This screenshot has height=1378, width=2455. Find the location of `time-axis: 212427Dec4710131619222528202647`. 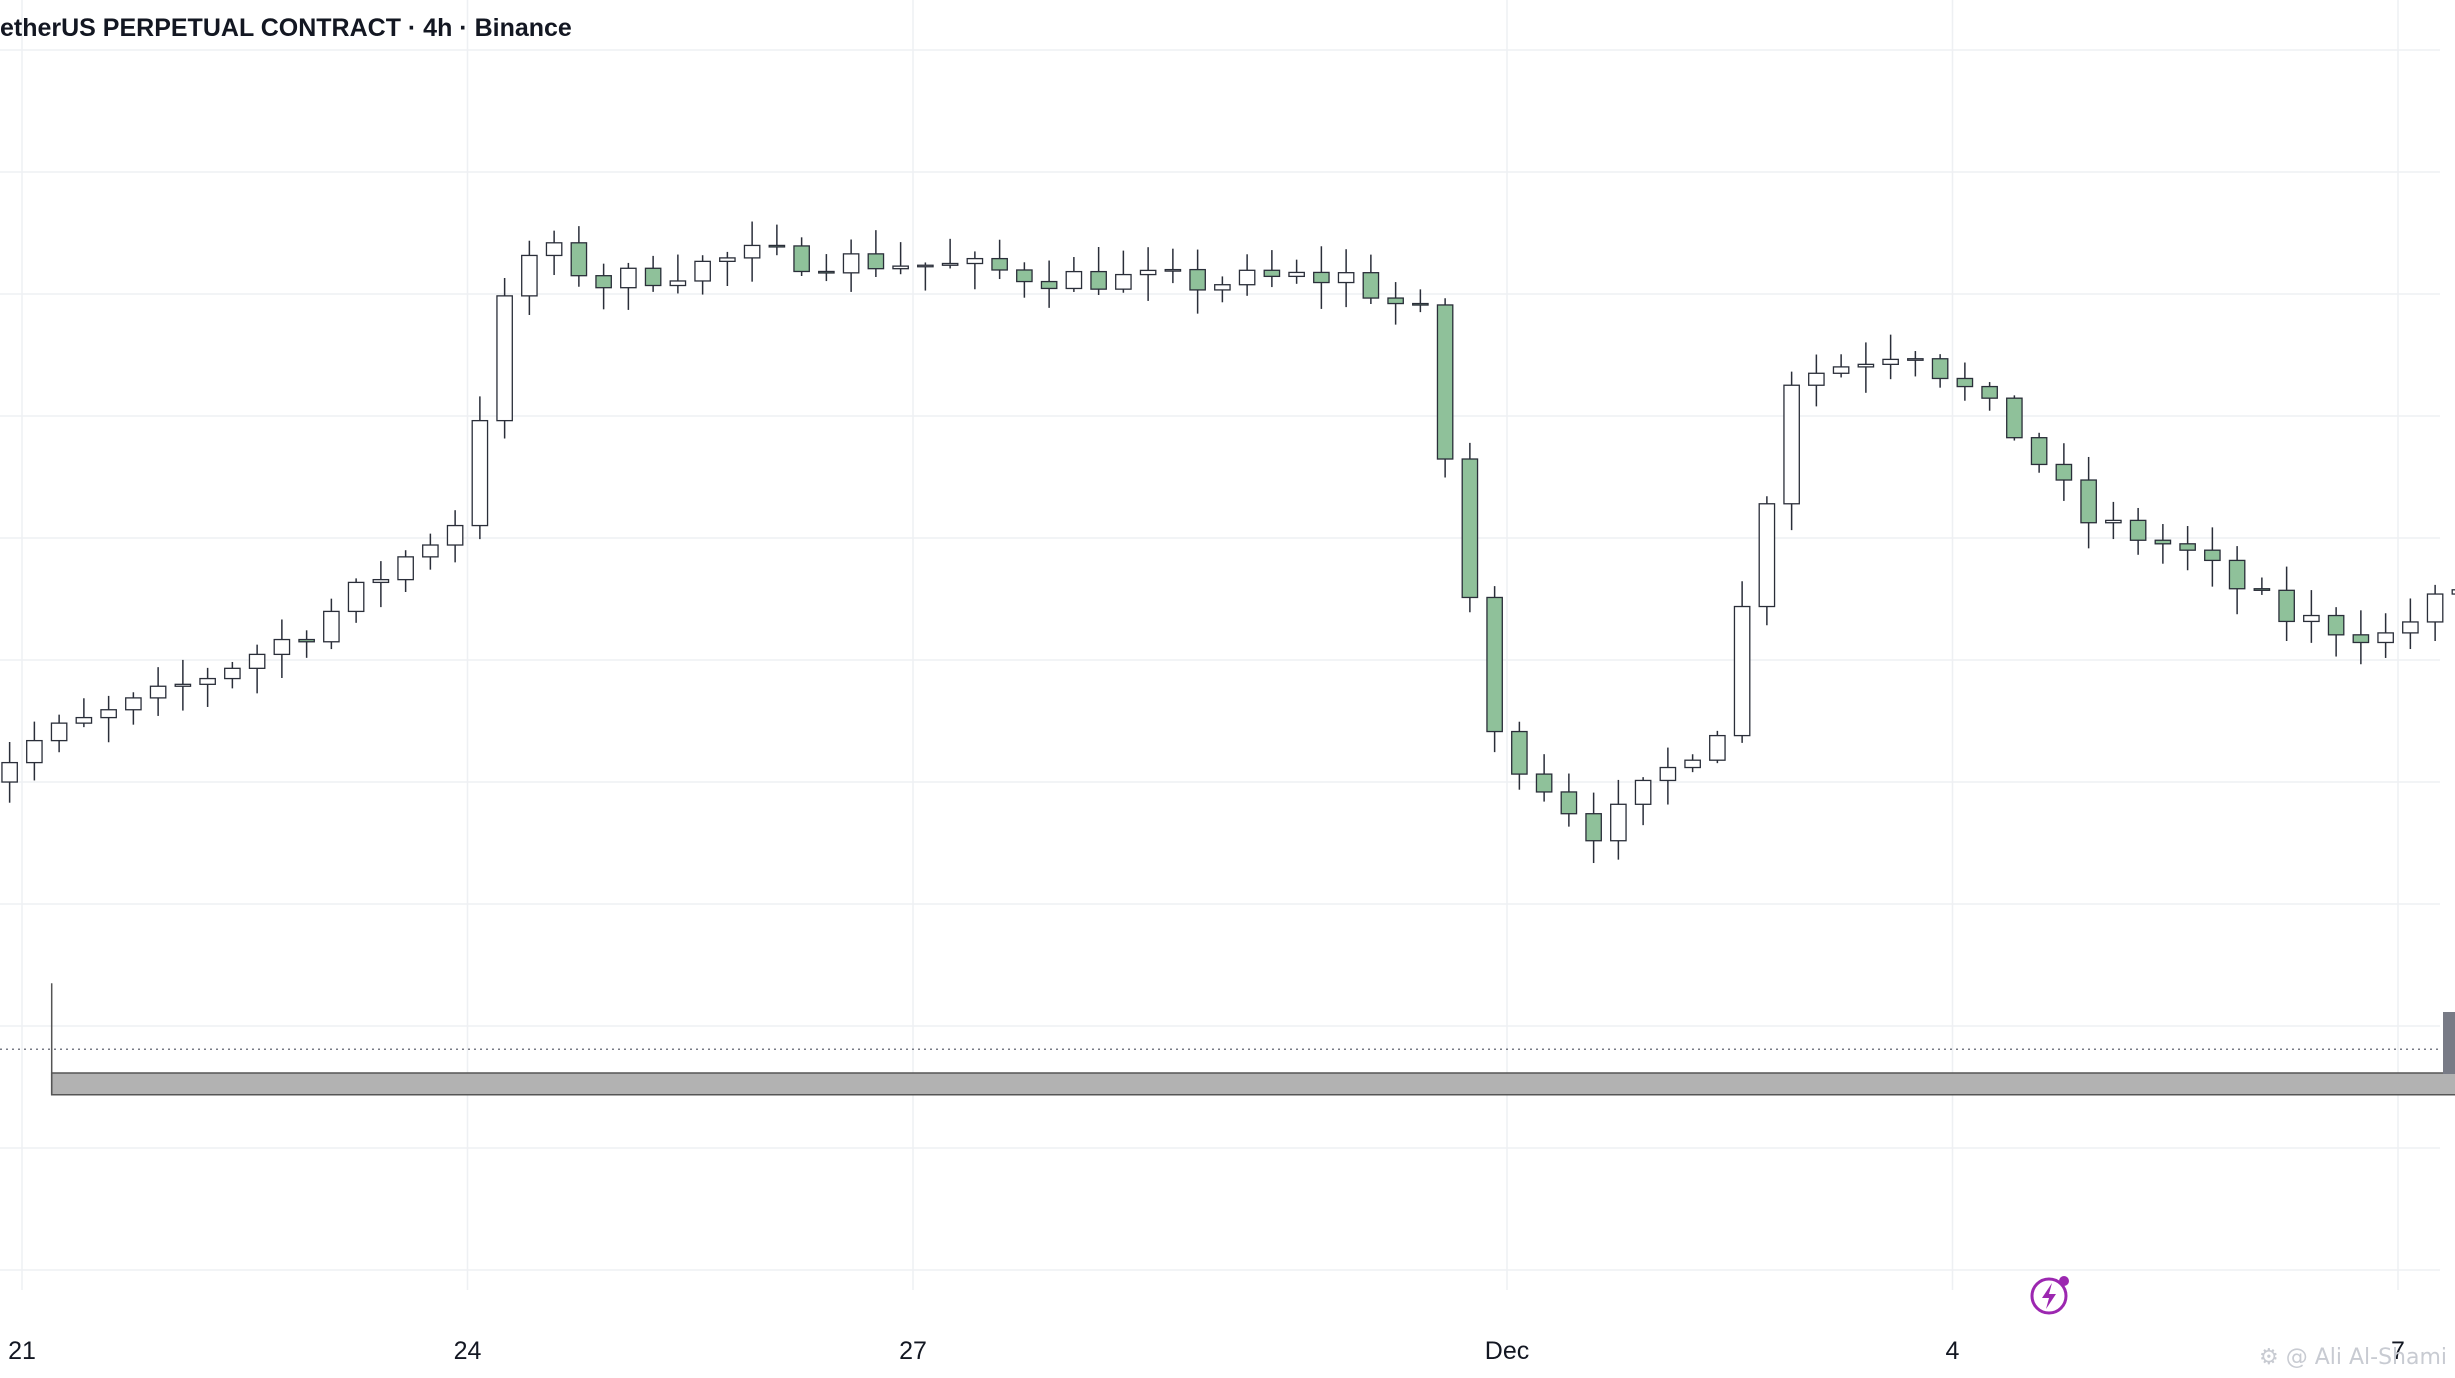

time-axis: 212427Dec4710131619222528202647 is located at coordinates (1206, 1351).